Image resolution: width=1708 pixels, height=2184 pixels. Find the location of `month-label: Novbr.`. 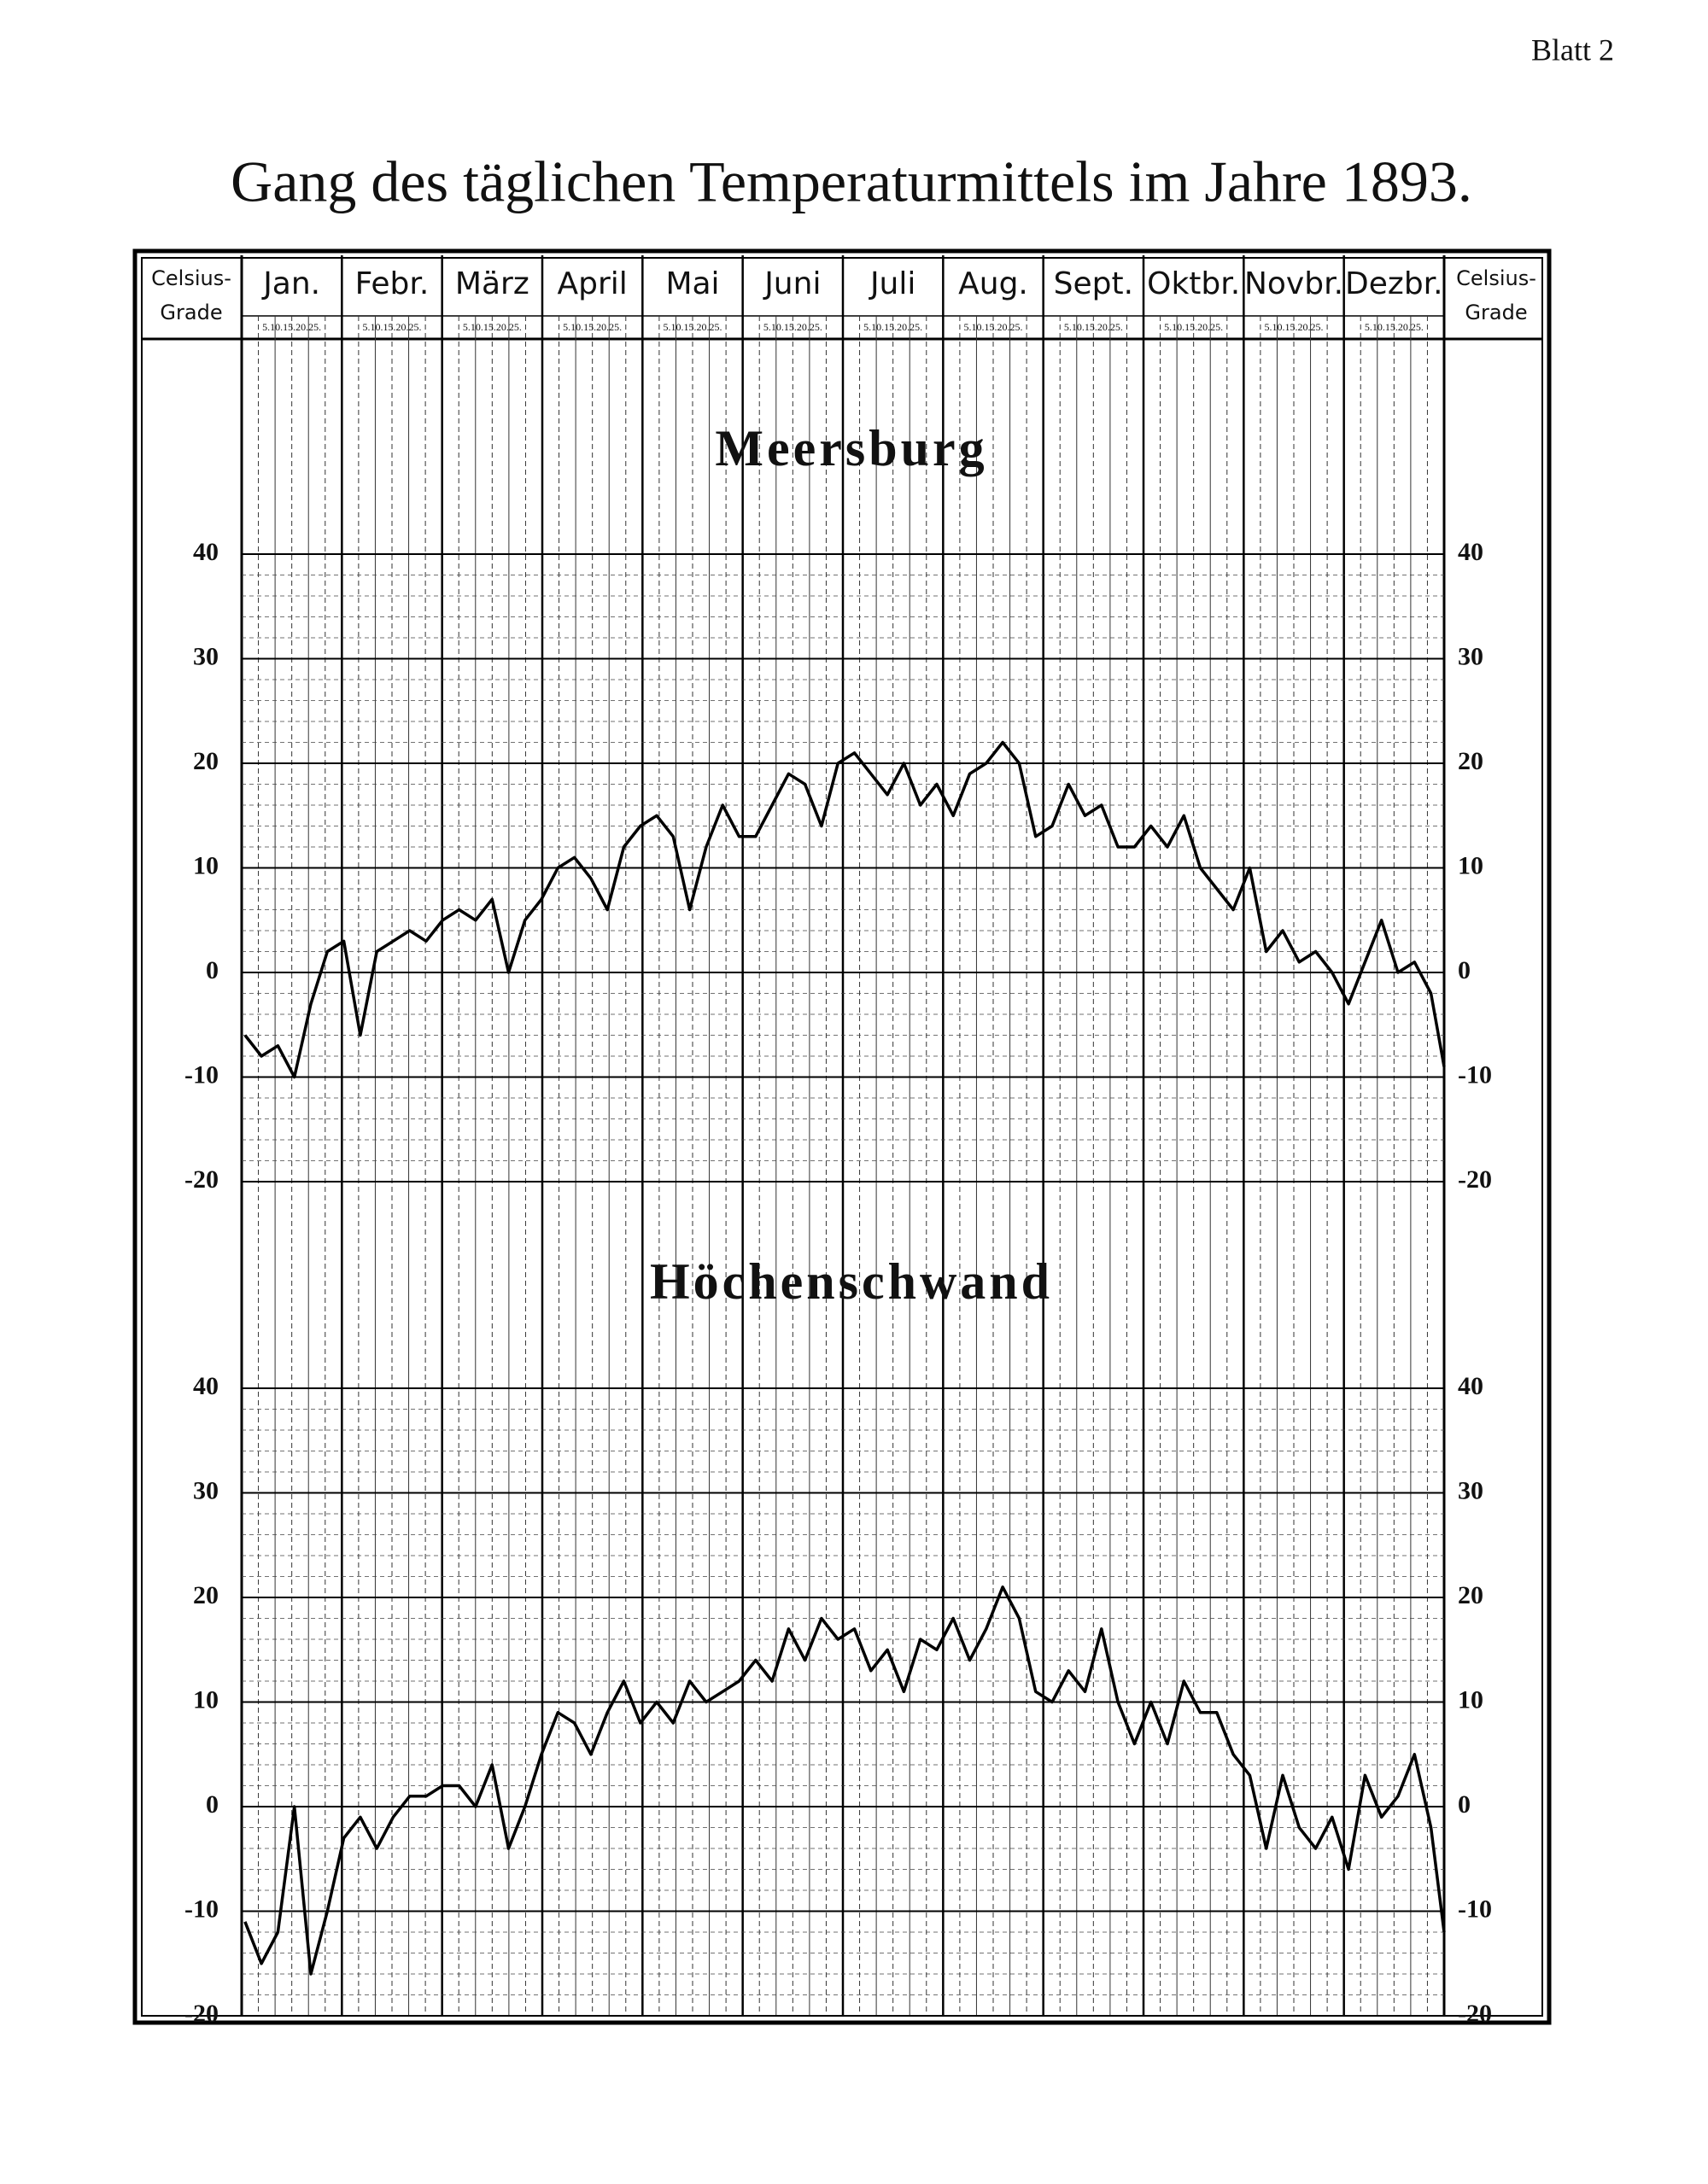

month-label: Novbr. is located at coordinates (1293, 284).